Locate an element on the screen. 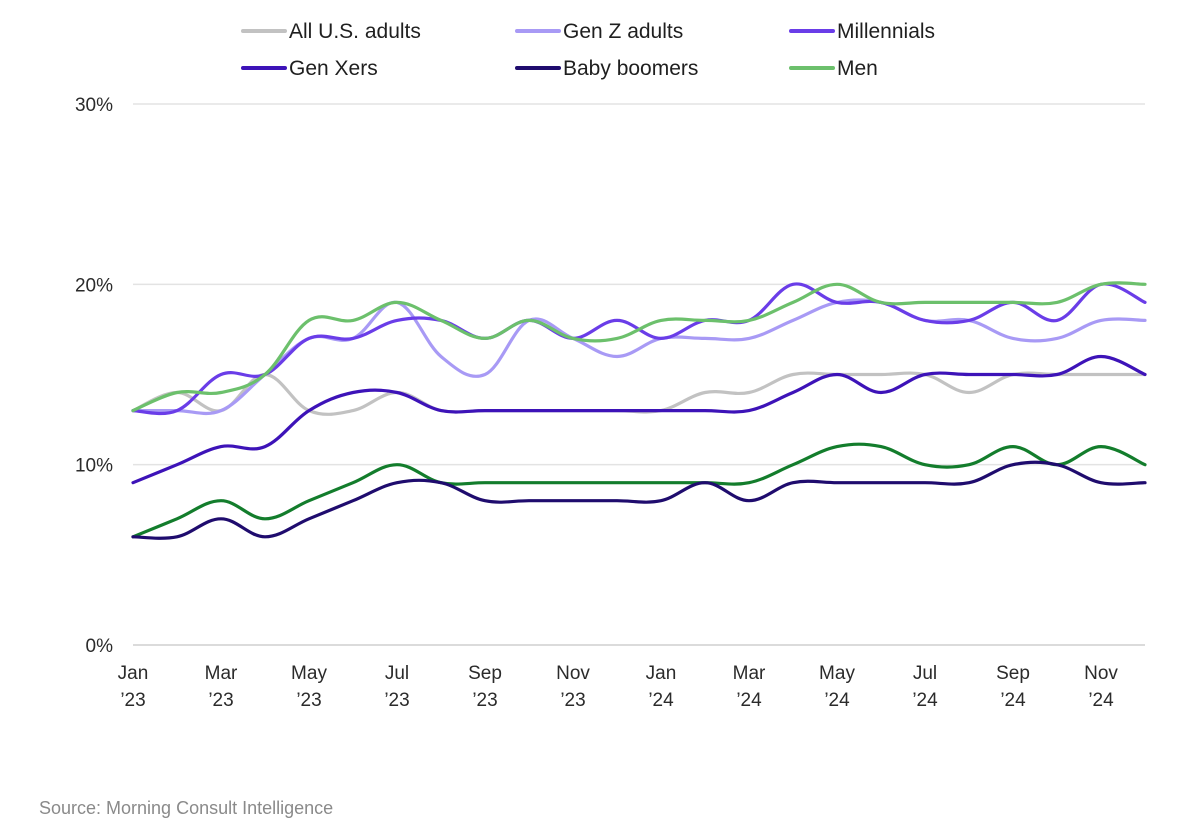 The image size is (1186, 832). y-tick-label: 0% is located at coordinates (100, 646).